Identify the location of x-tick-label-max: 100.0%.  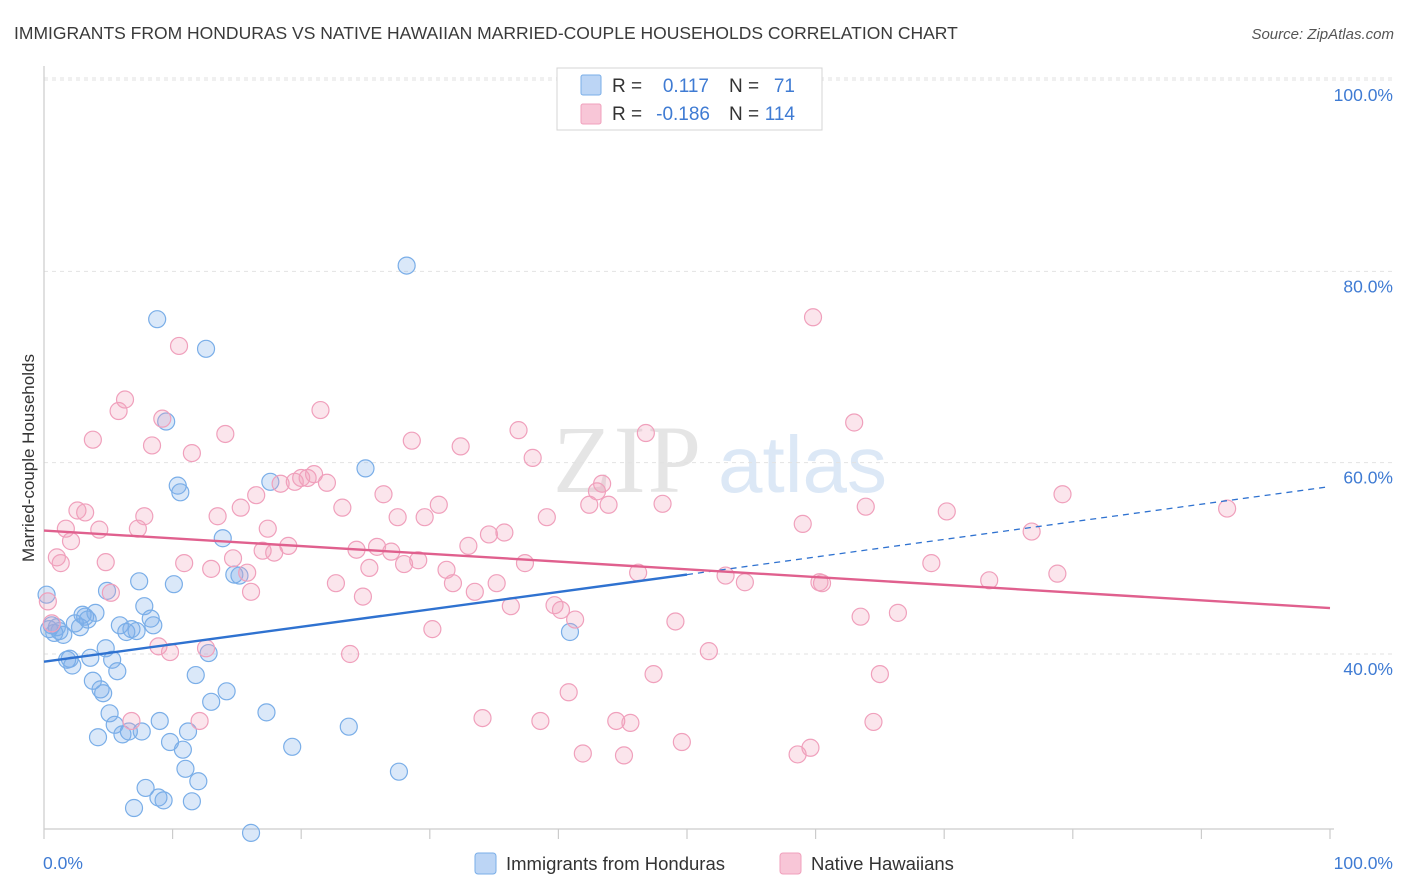
(1363, 863).